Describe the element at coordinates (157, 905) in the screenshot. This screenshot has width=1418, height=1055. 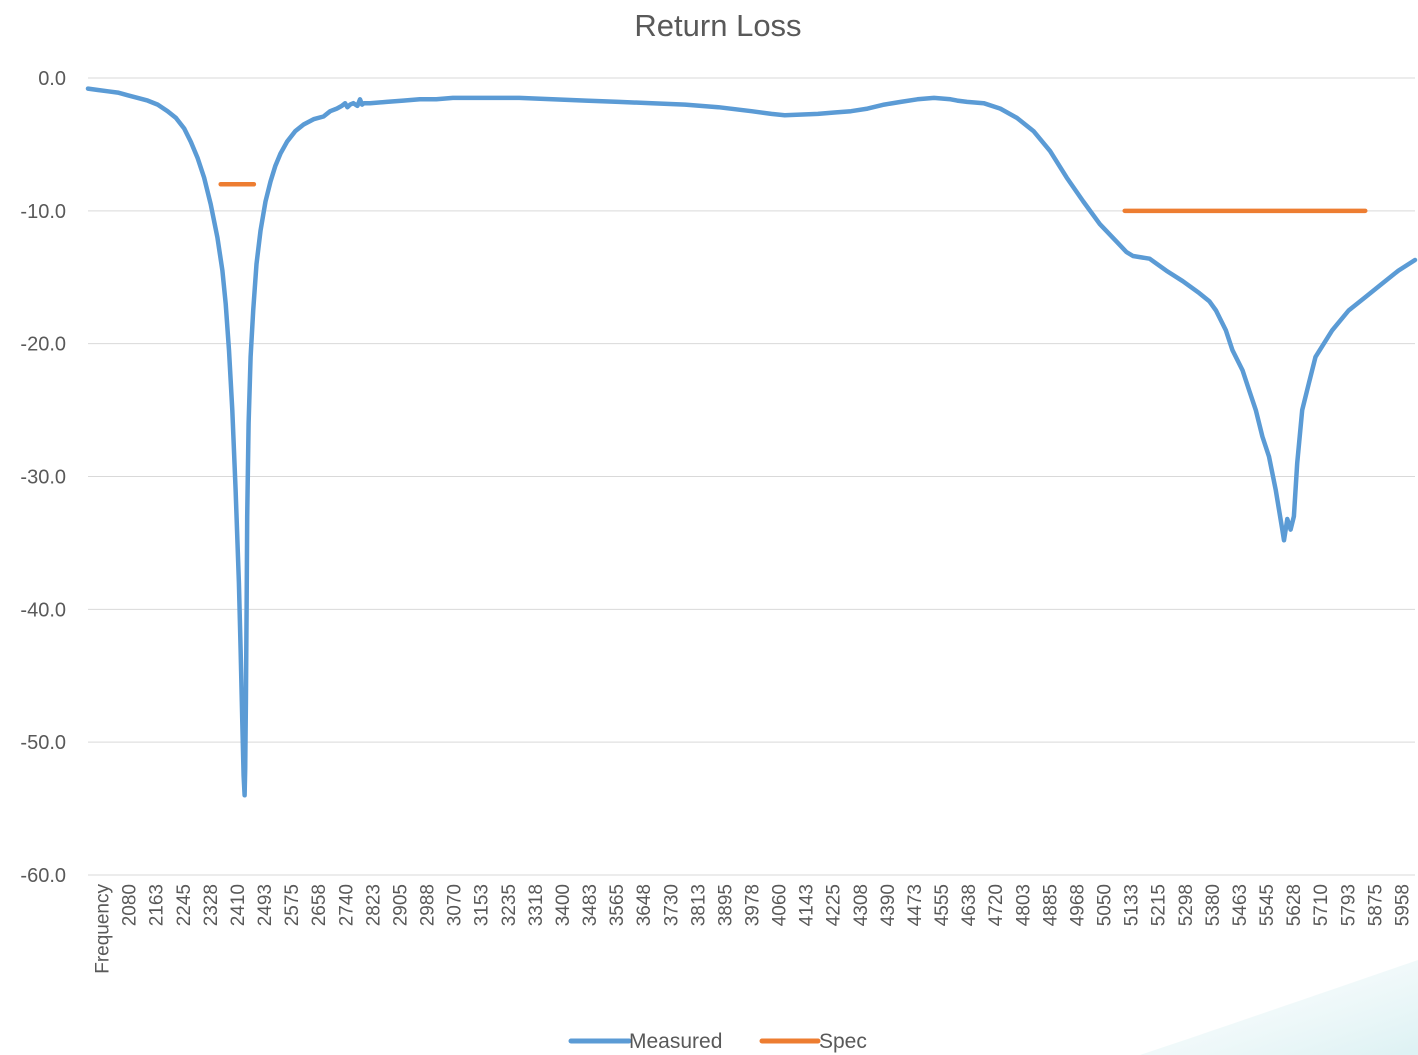
I see `x-tick-label: 2163` at that location.